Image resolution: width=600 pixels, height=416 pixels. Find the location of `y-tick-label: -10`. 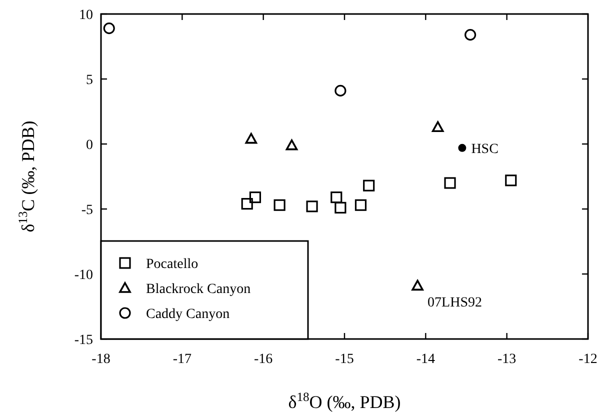

y-tick-label: -10 is located at coordinates (83, 275).